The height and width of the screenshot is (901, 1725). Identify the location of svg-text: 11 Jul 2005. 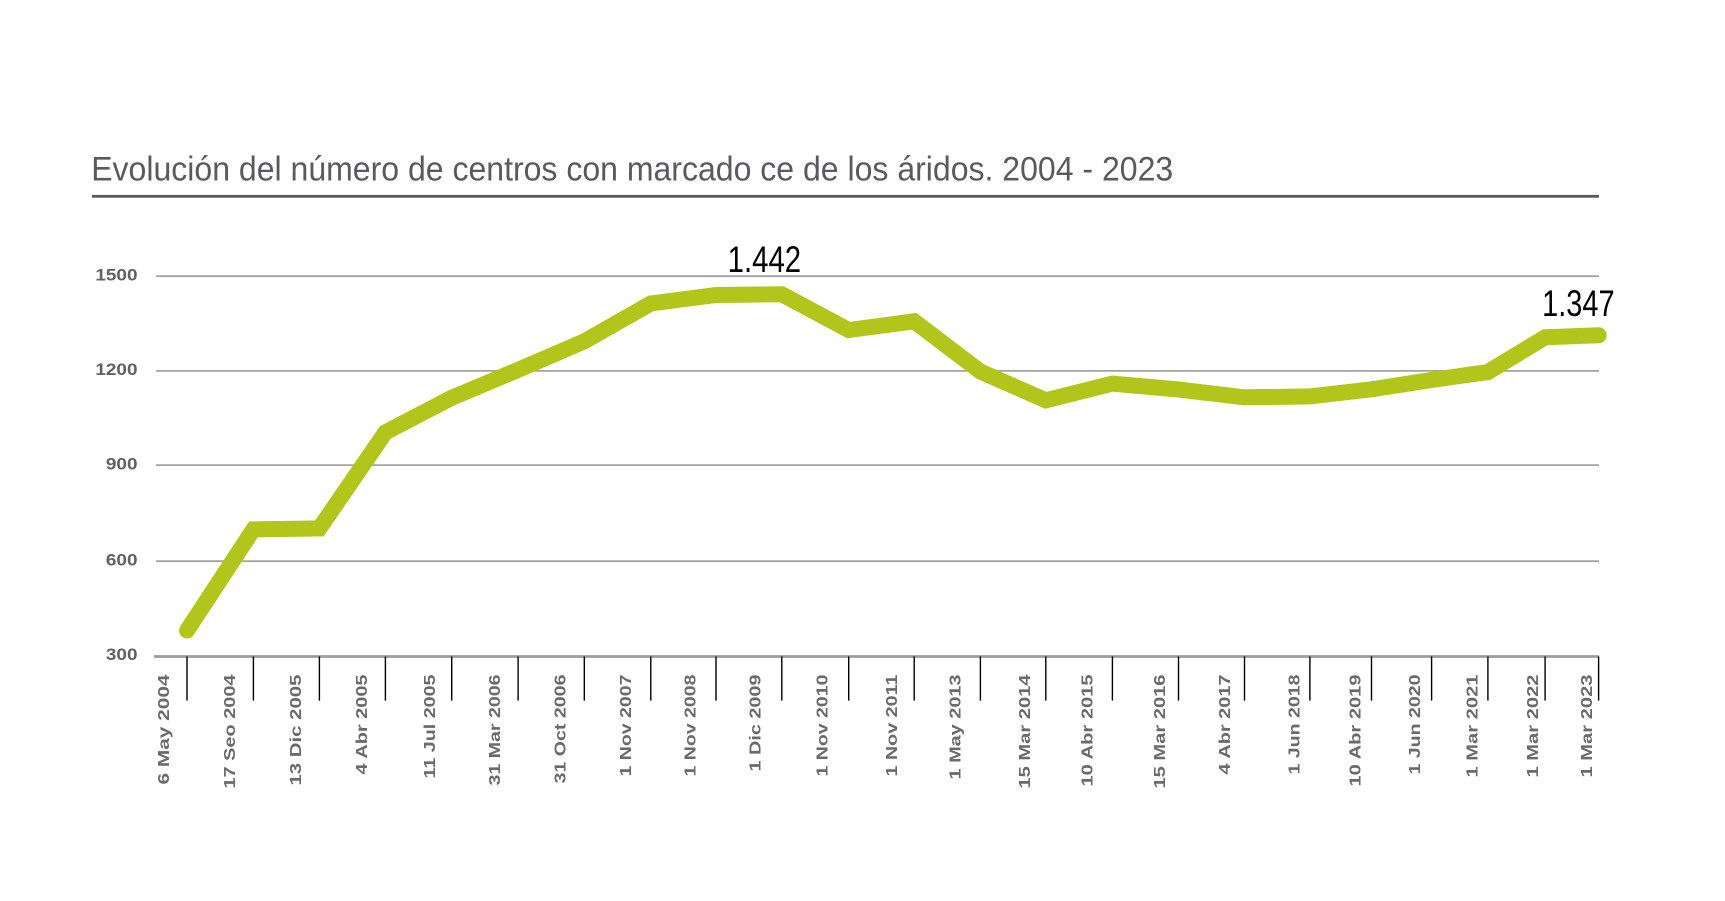
(430, 726).